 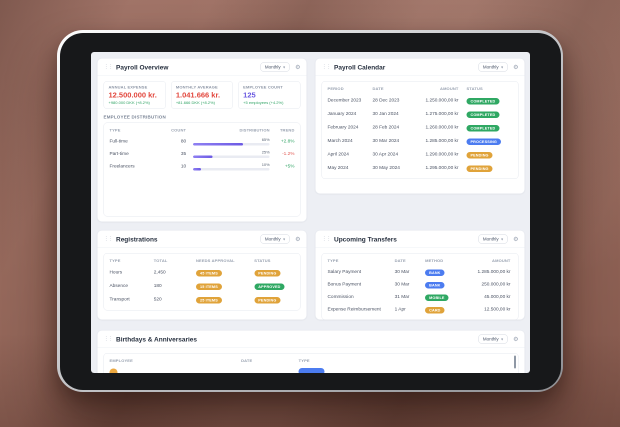 What do you see at coordinates (335, 88) in the screenshot?
I see `column-header: PERIOD` at bounding box center [335, 88].